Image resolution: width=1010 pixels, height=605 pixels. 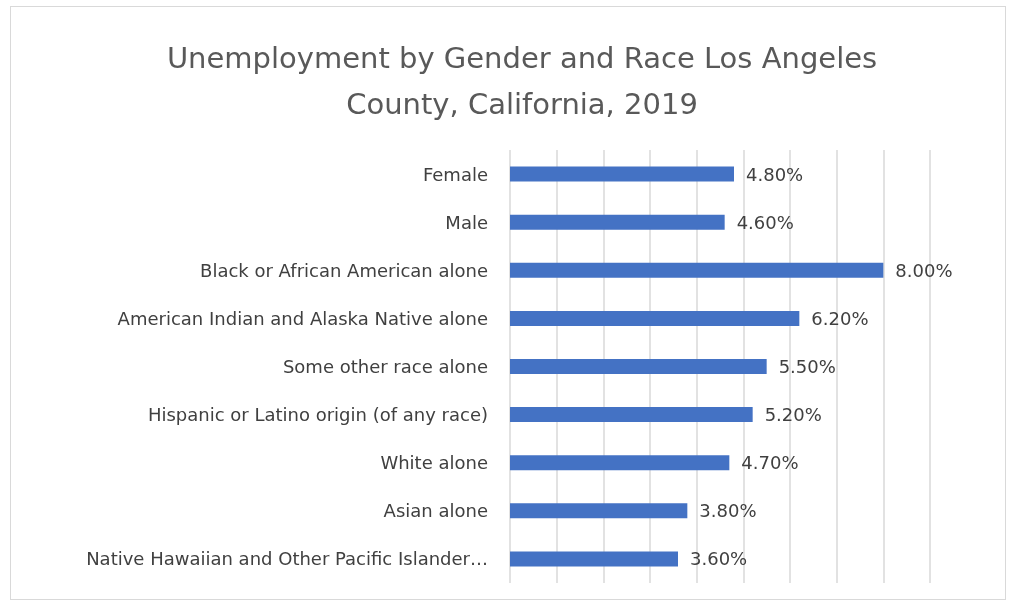 What do you see at coordinates (522, 81) in the screenshot?
I see `chart-title: Unemployment by Gender and Race Los Angeles County, California, 2019` at bounding box center [522, 81].